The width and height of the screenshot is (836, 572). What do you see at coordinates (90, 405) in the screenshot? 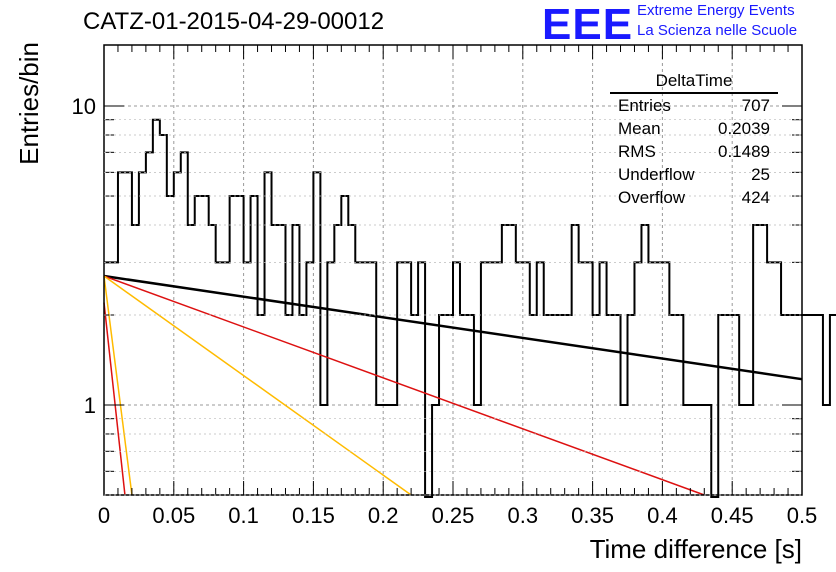
I see `y-tick-label: 1` at bounding box center [90, 405].